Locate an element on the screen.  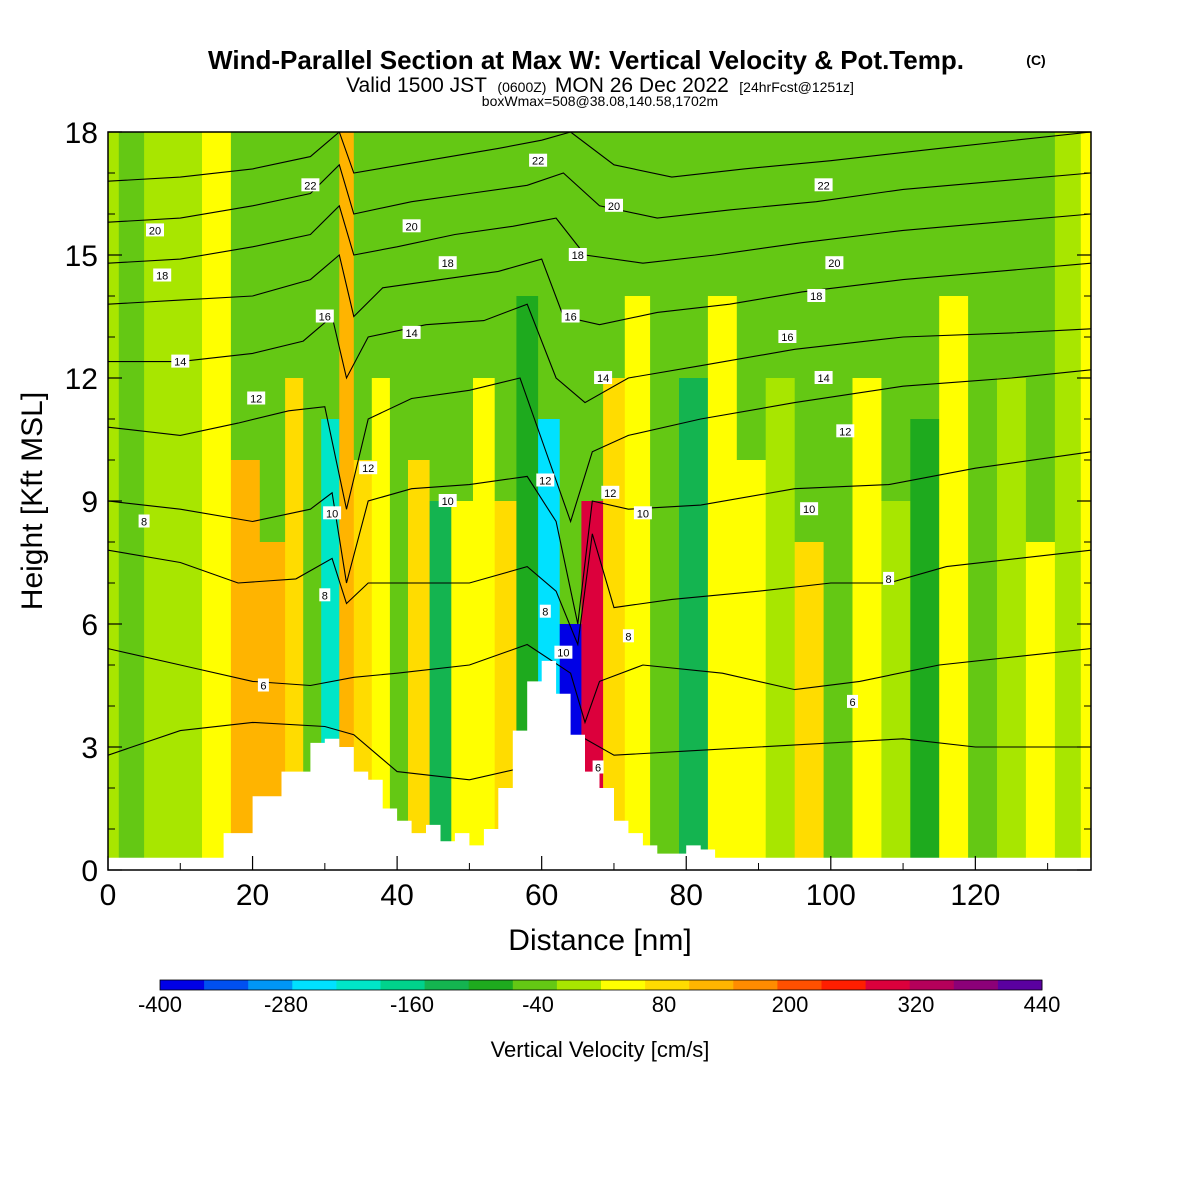
contour-label: 6 is located at coordinates (598, 767).